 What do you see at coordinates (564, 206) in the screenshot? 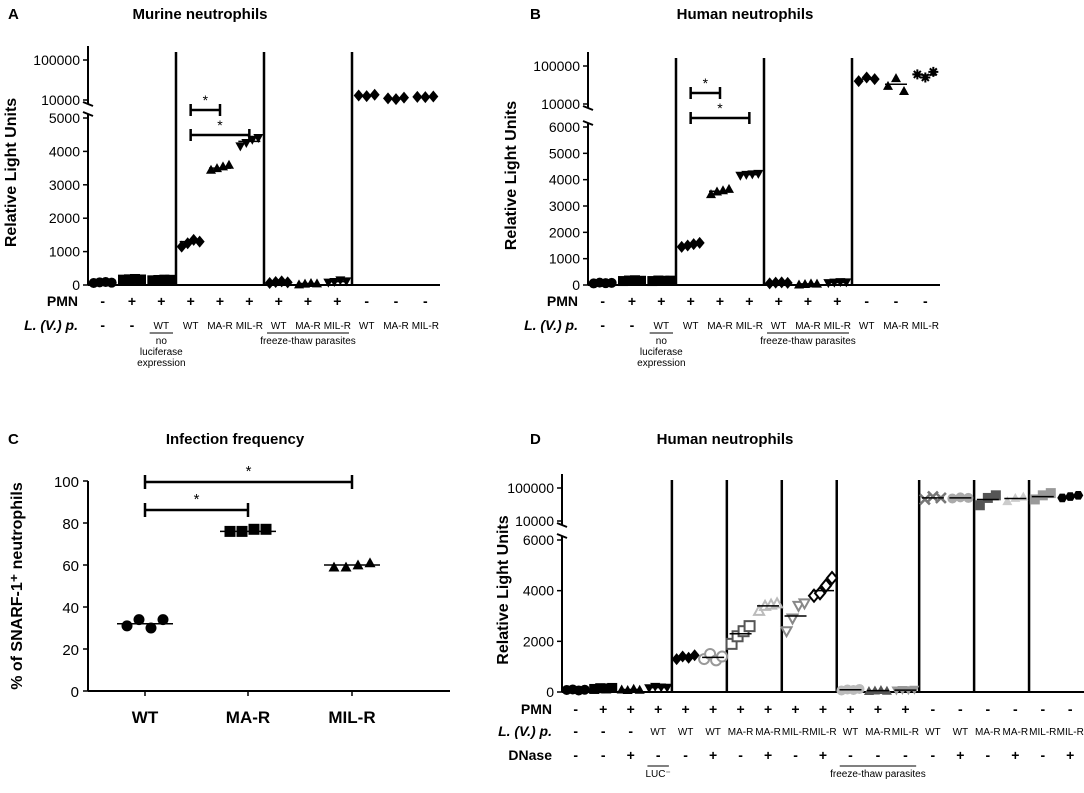
I see `y-tick-label: 3000` at bounding box center [564, 206].